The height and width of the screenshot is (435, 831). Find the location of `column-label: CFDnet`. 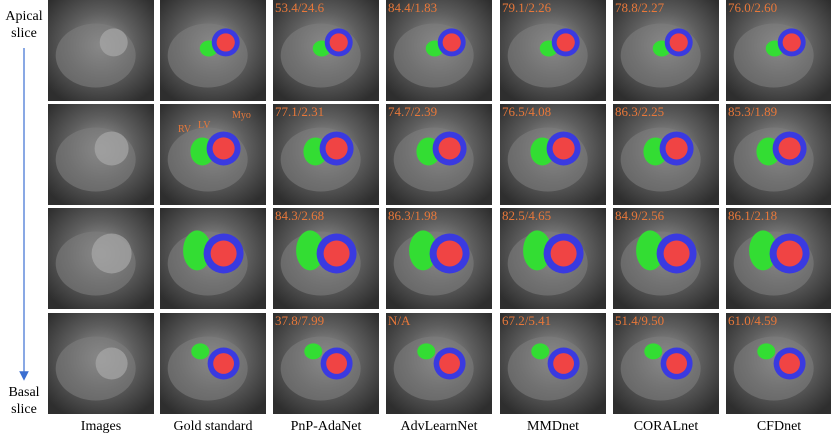

column-label: CFDnet is located at coordinates (779, 426).